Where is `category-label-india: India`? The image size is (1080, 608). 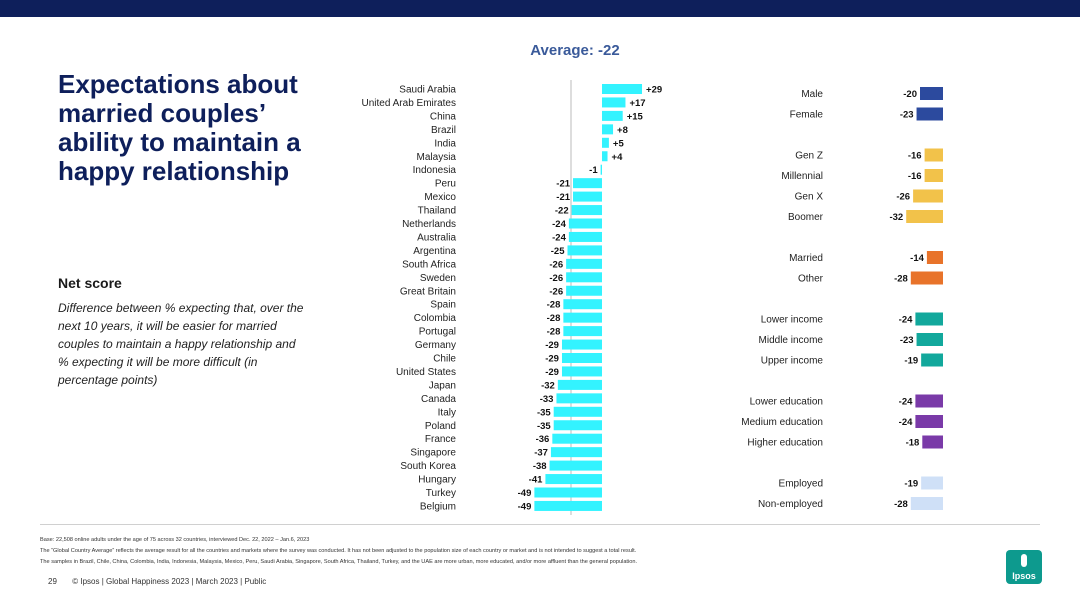
category-label-india: India is located at coordinates (445, 143).